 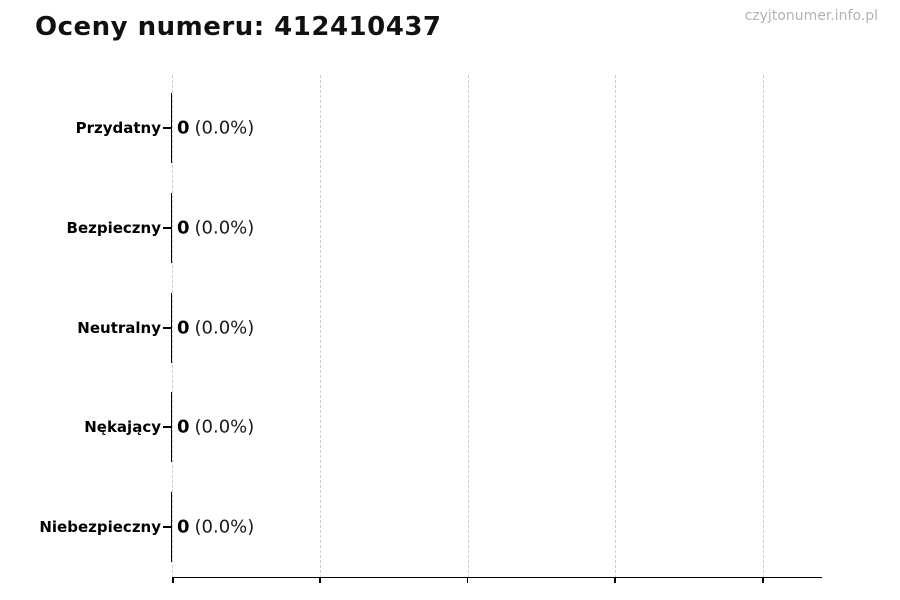 What do you see at coordinates (811, 16) in the screenshot?
I see `watermark-text: czyjtonumer.info.pl` at bounding box center [811, 16].